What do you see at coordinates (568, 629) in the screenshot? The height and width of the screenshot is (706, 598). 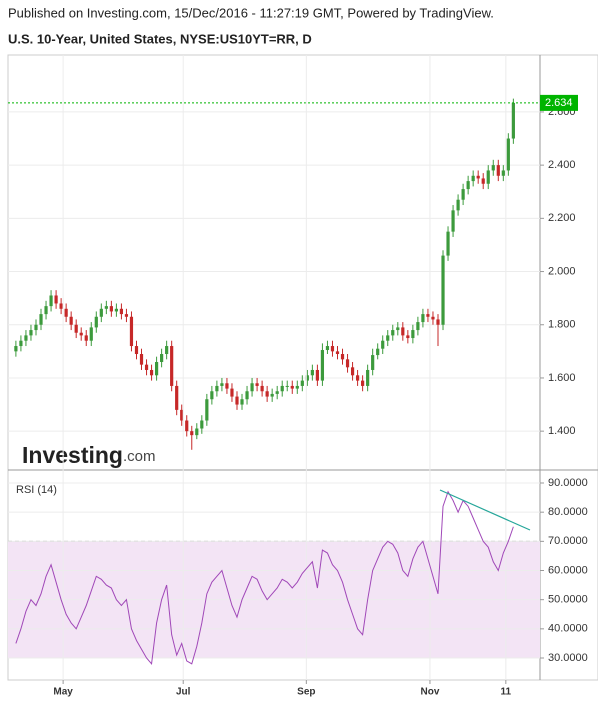 I see `y-tick-label: 40.0000` at bounding box center [568, 629].